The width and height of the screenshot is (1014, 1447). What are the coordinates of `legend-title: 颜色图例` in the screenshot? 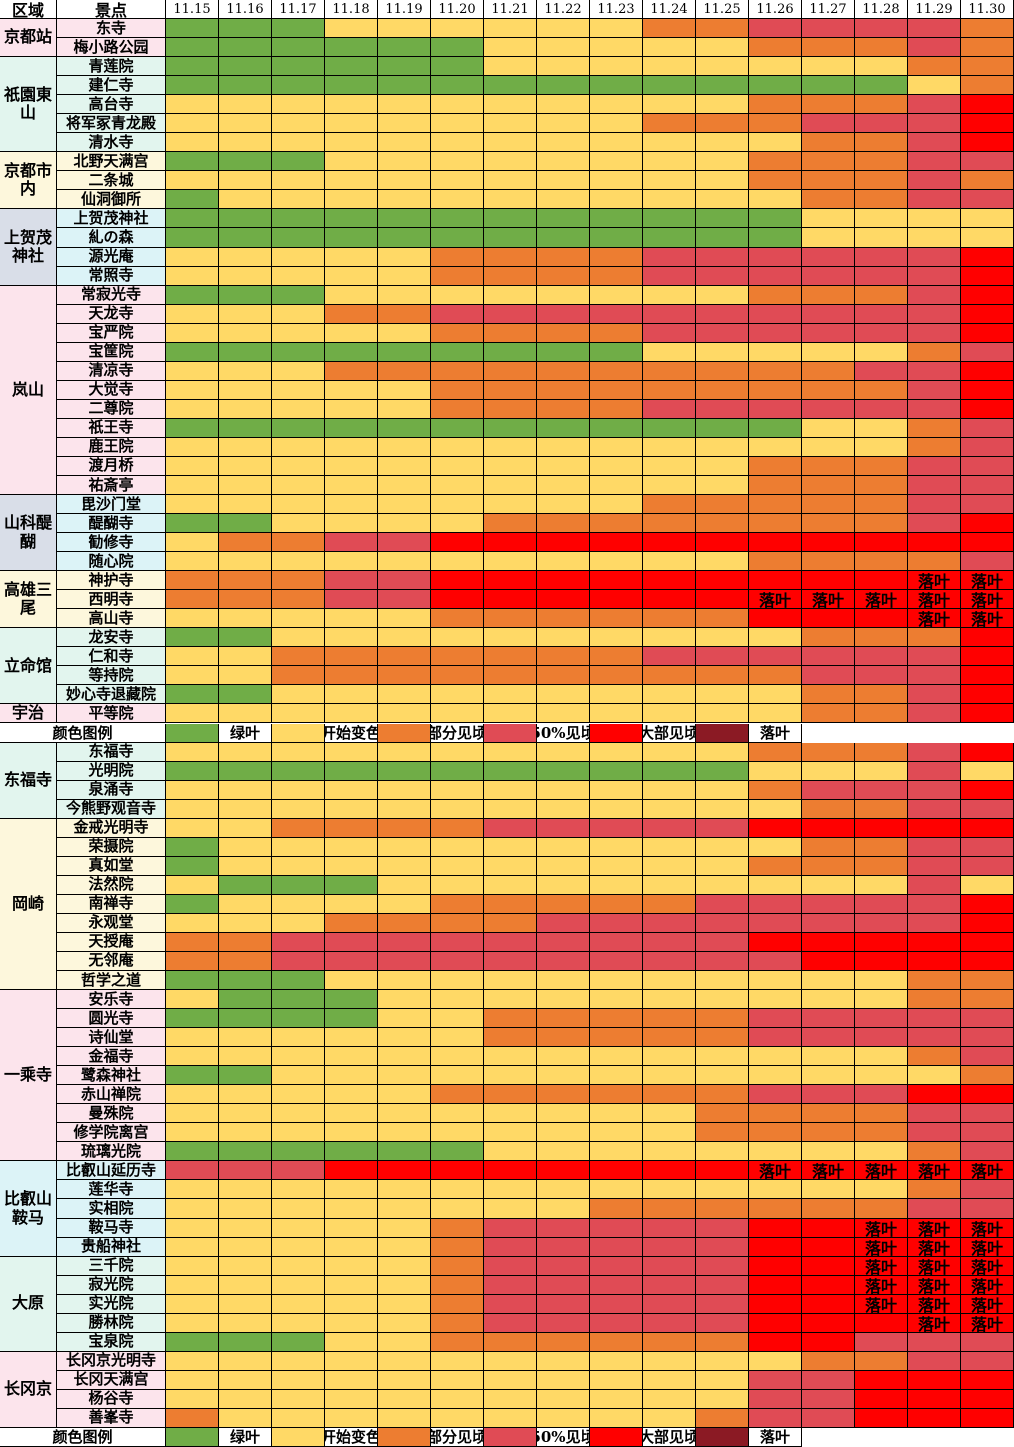 It's located at (83, 1437).